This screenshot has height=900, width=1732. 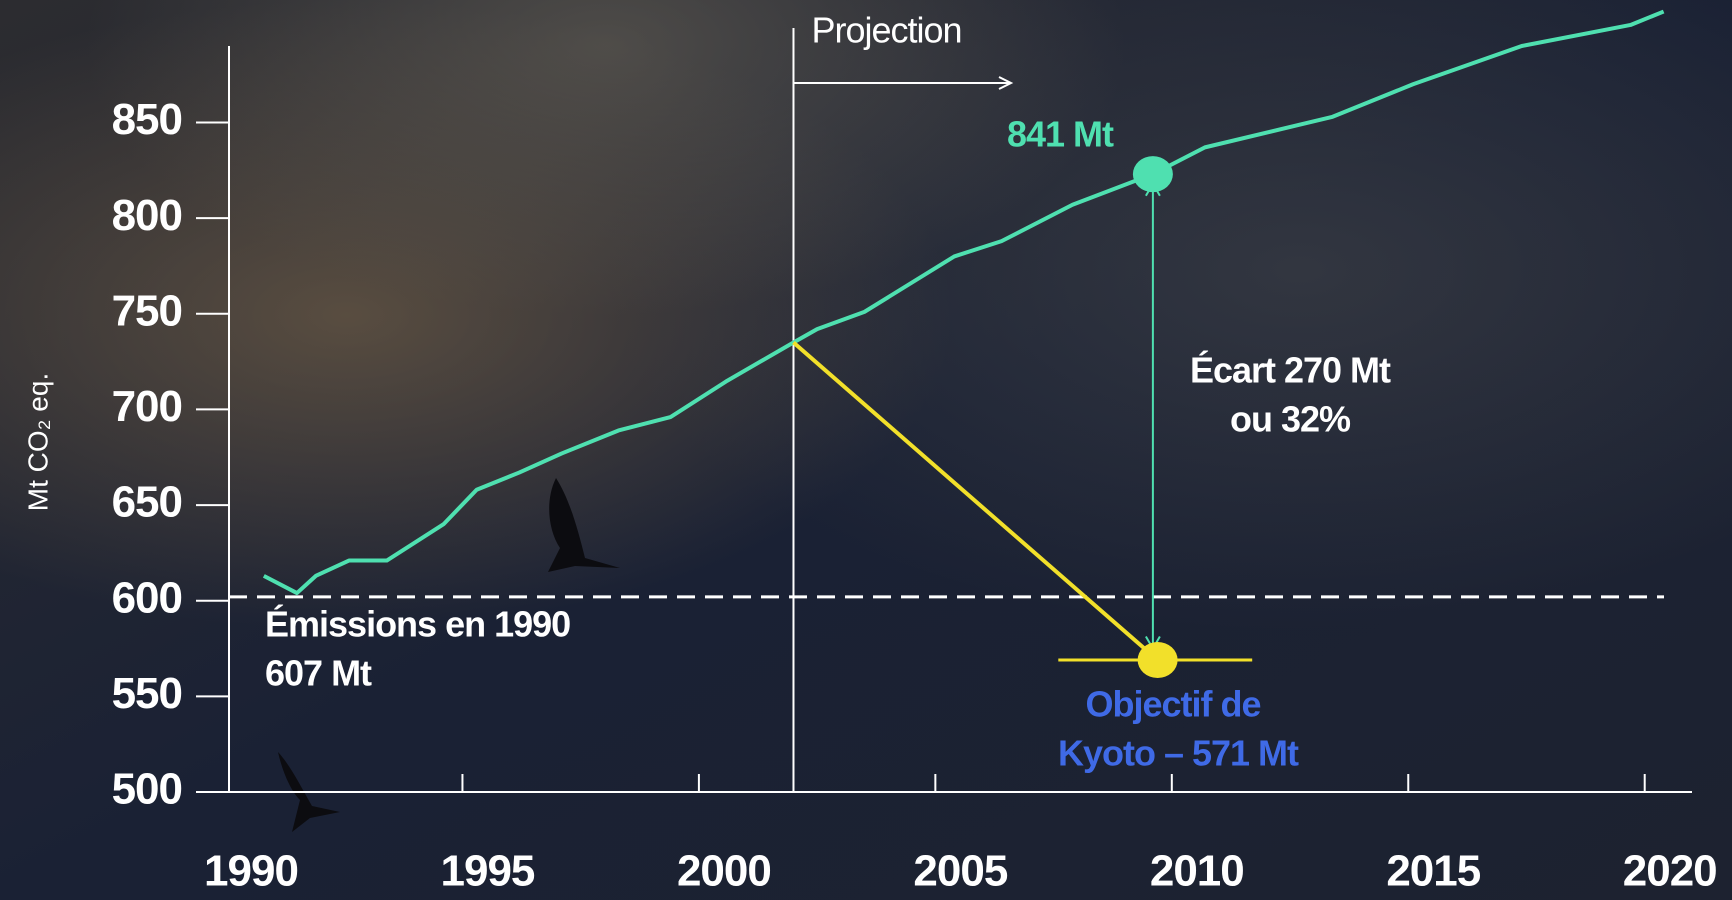 I want to click on x-tick-label: 2000, so click(x=724, y=871).